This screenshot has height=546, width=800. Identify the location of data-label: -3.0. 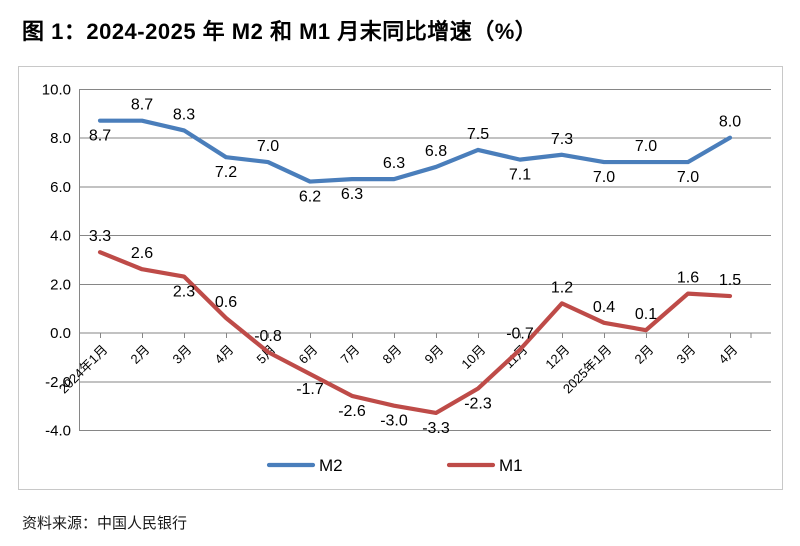
(394, 421).